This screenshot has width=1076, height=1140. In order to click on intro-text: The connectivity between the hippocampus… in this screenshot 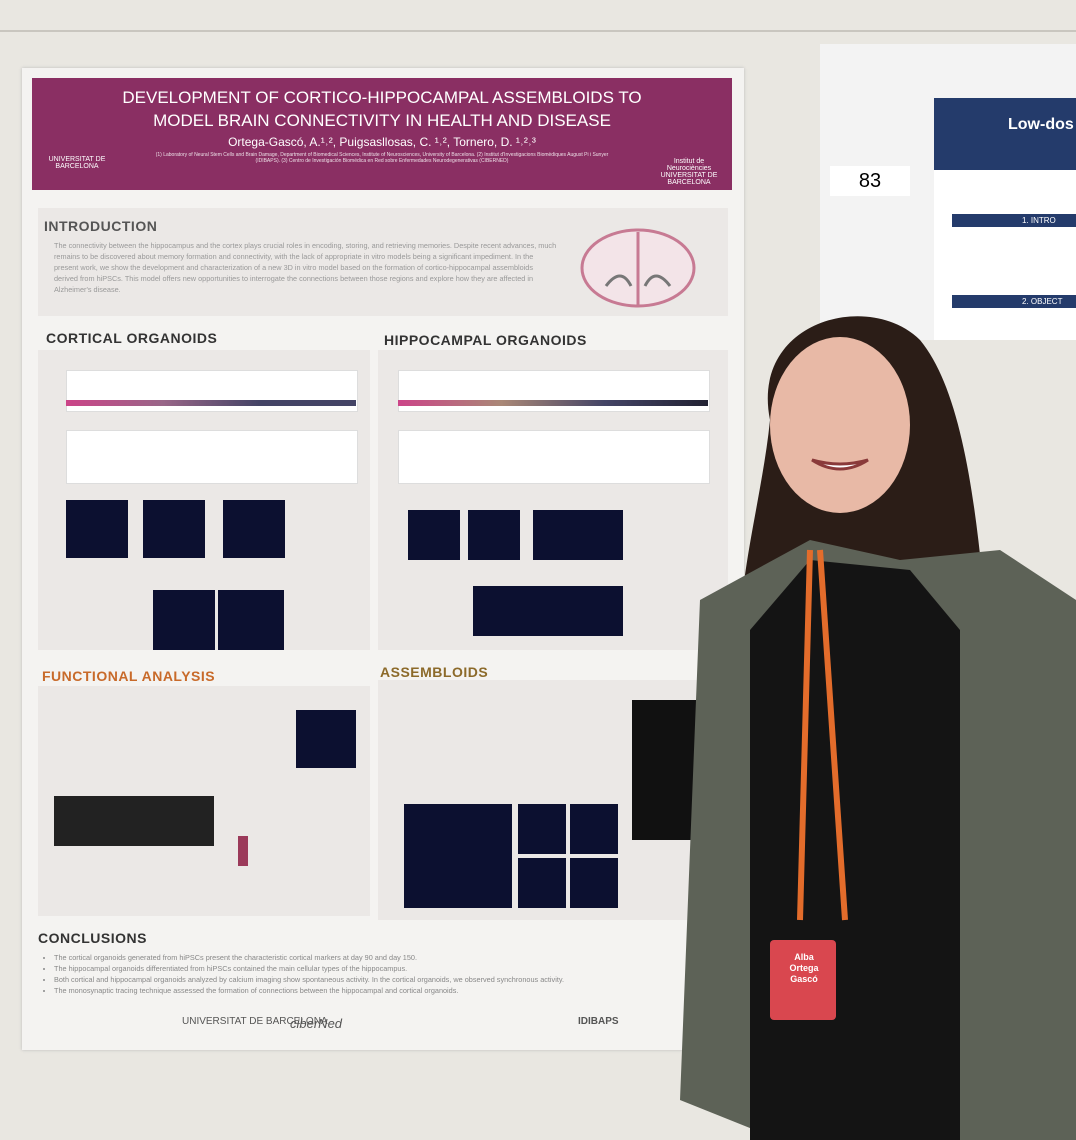, I will do `click(305, 267)`.